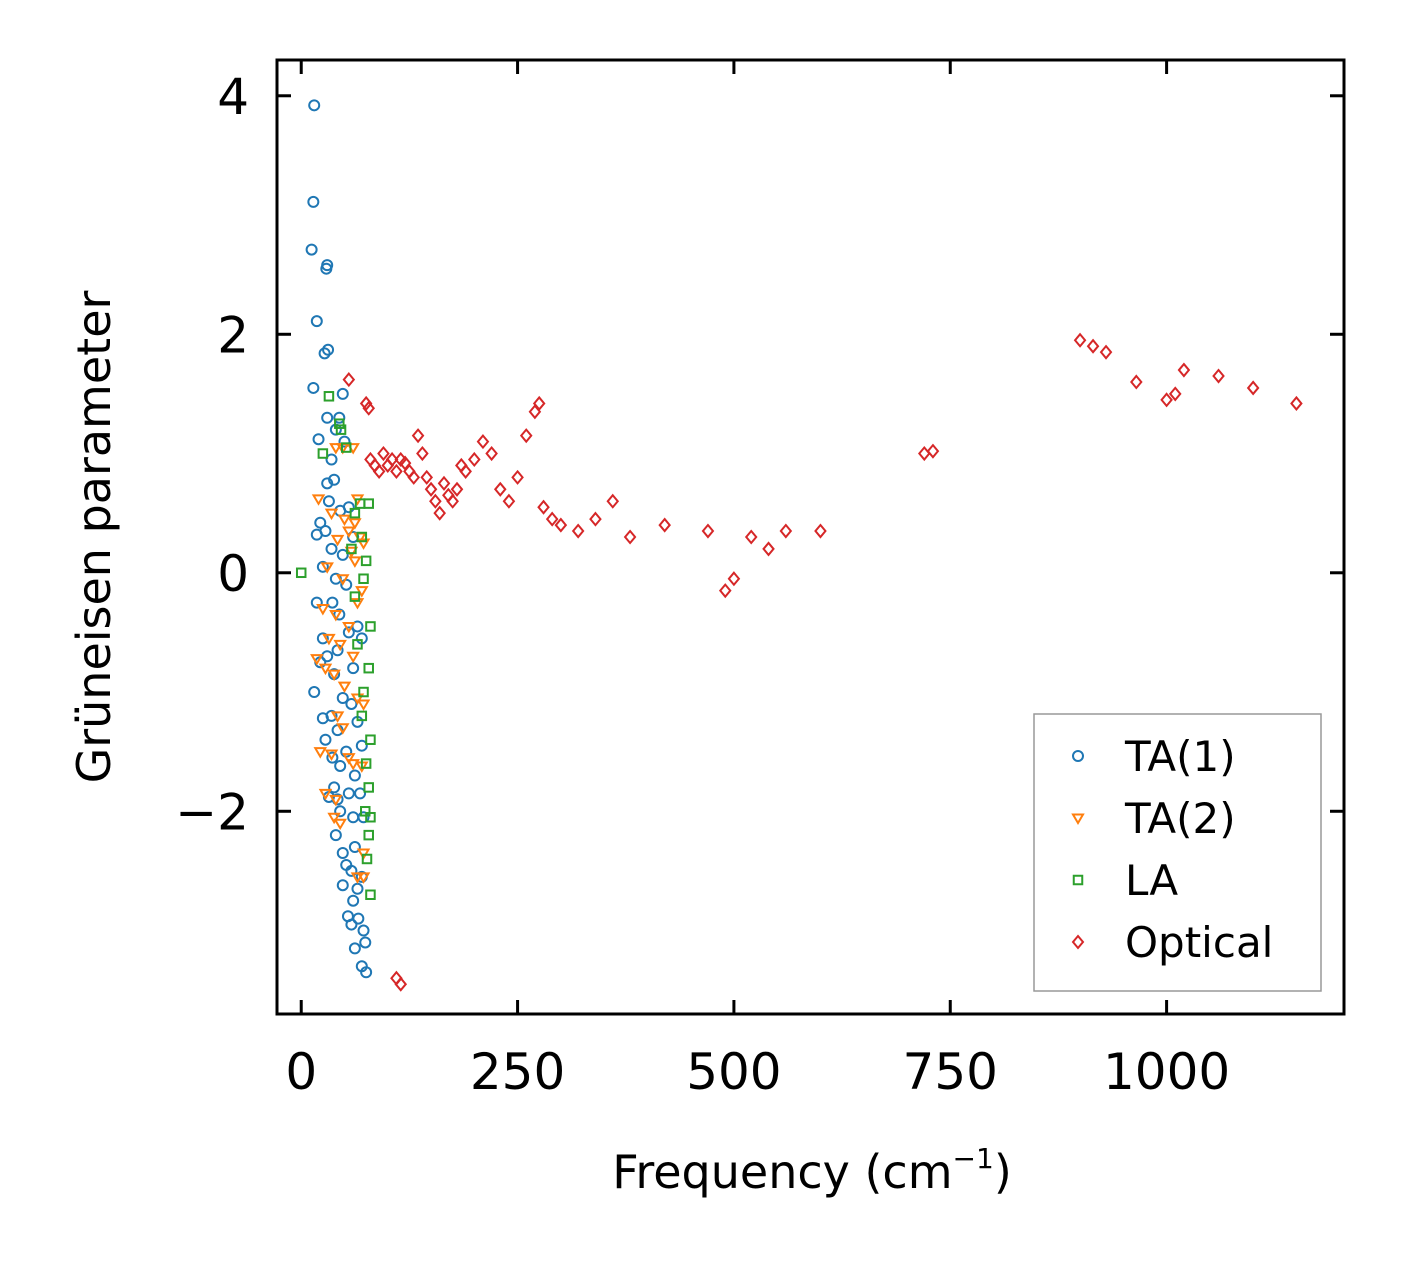 This screenshot has width=1406, height=1264. What do you see at coordinates (733, 1072) in the screenshot?
I see `x-tick-label: 500` at bounding box center [733, 1072].